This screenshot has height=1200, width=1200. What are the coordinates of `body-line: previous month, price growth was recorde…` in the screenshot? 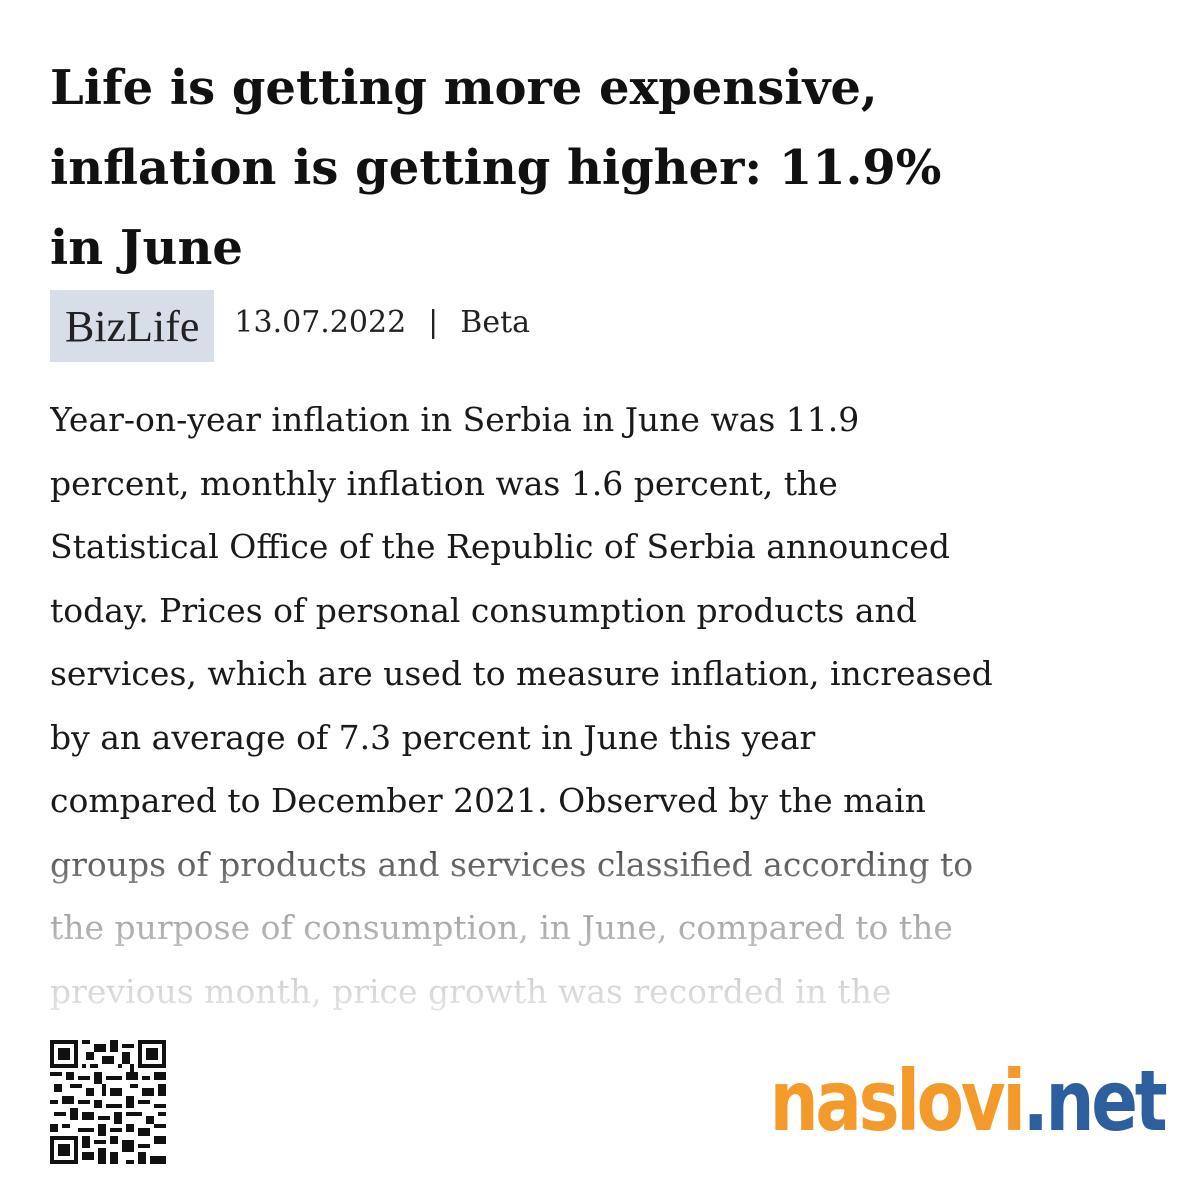 It's located at (471, 991).